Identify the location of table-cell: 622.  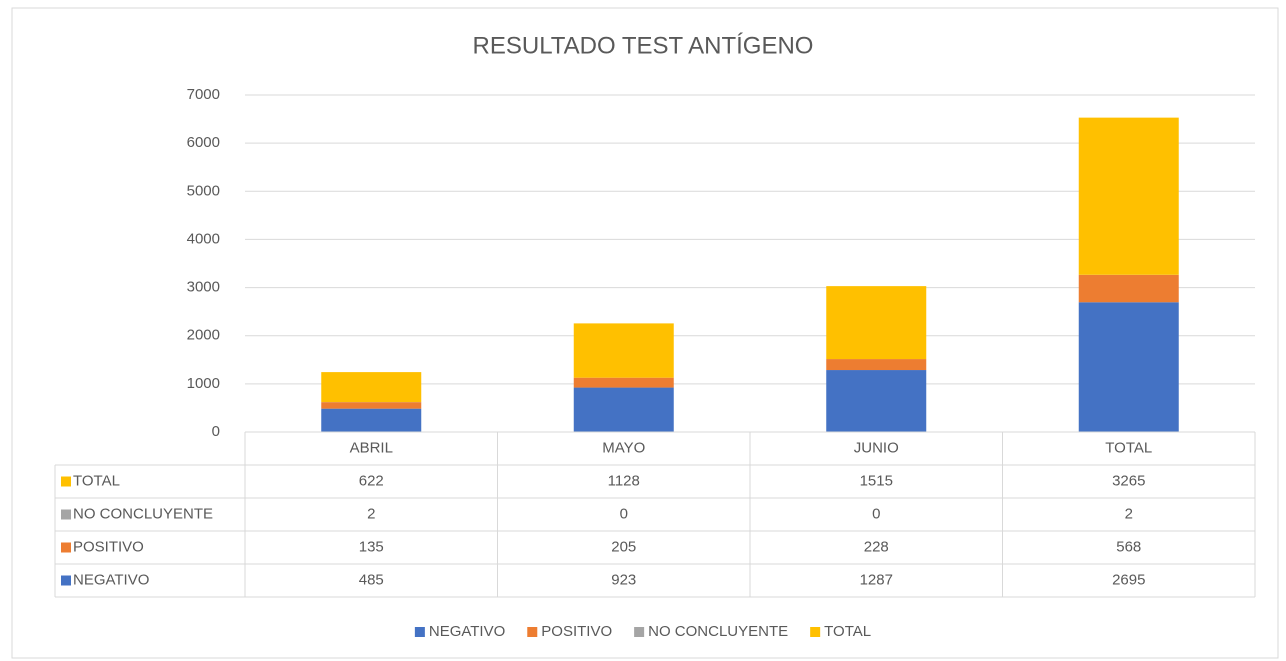
(371, 480).